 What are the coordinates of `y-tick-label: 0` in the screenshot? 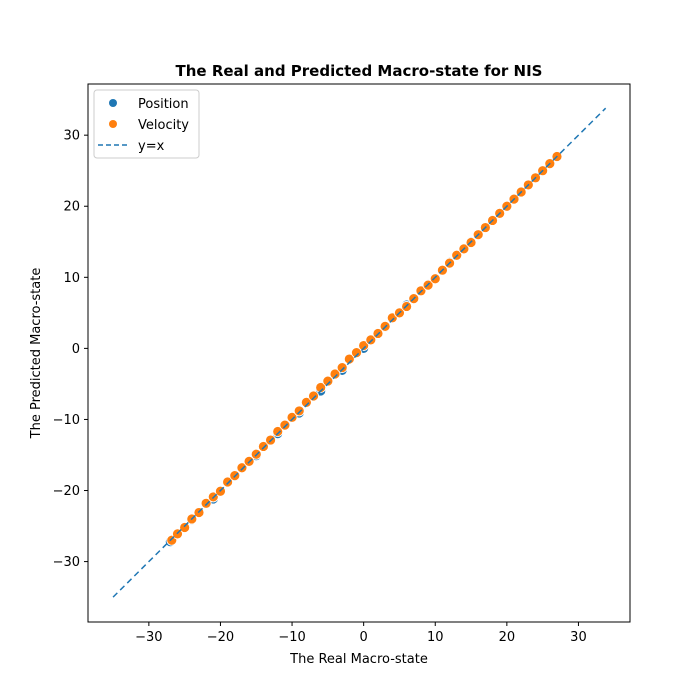 It's located at (76, 349).